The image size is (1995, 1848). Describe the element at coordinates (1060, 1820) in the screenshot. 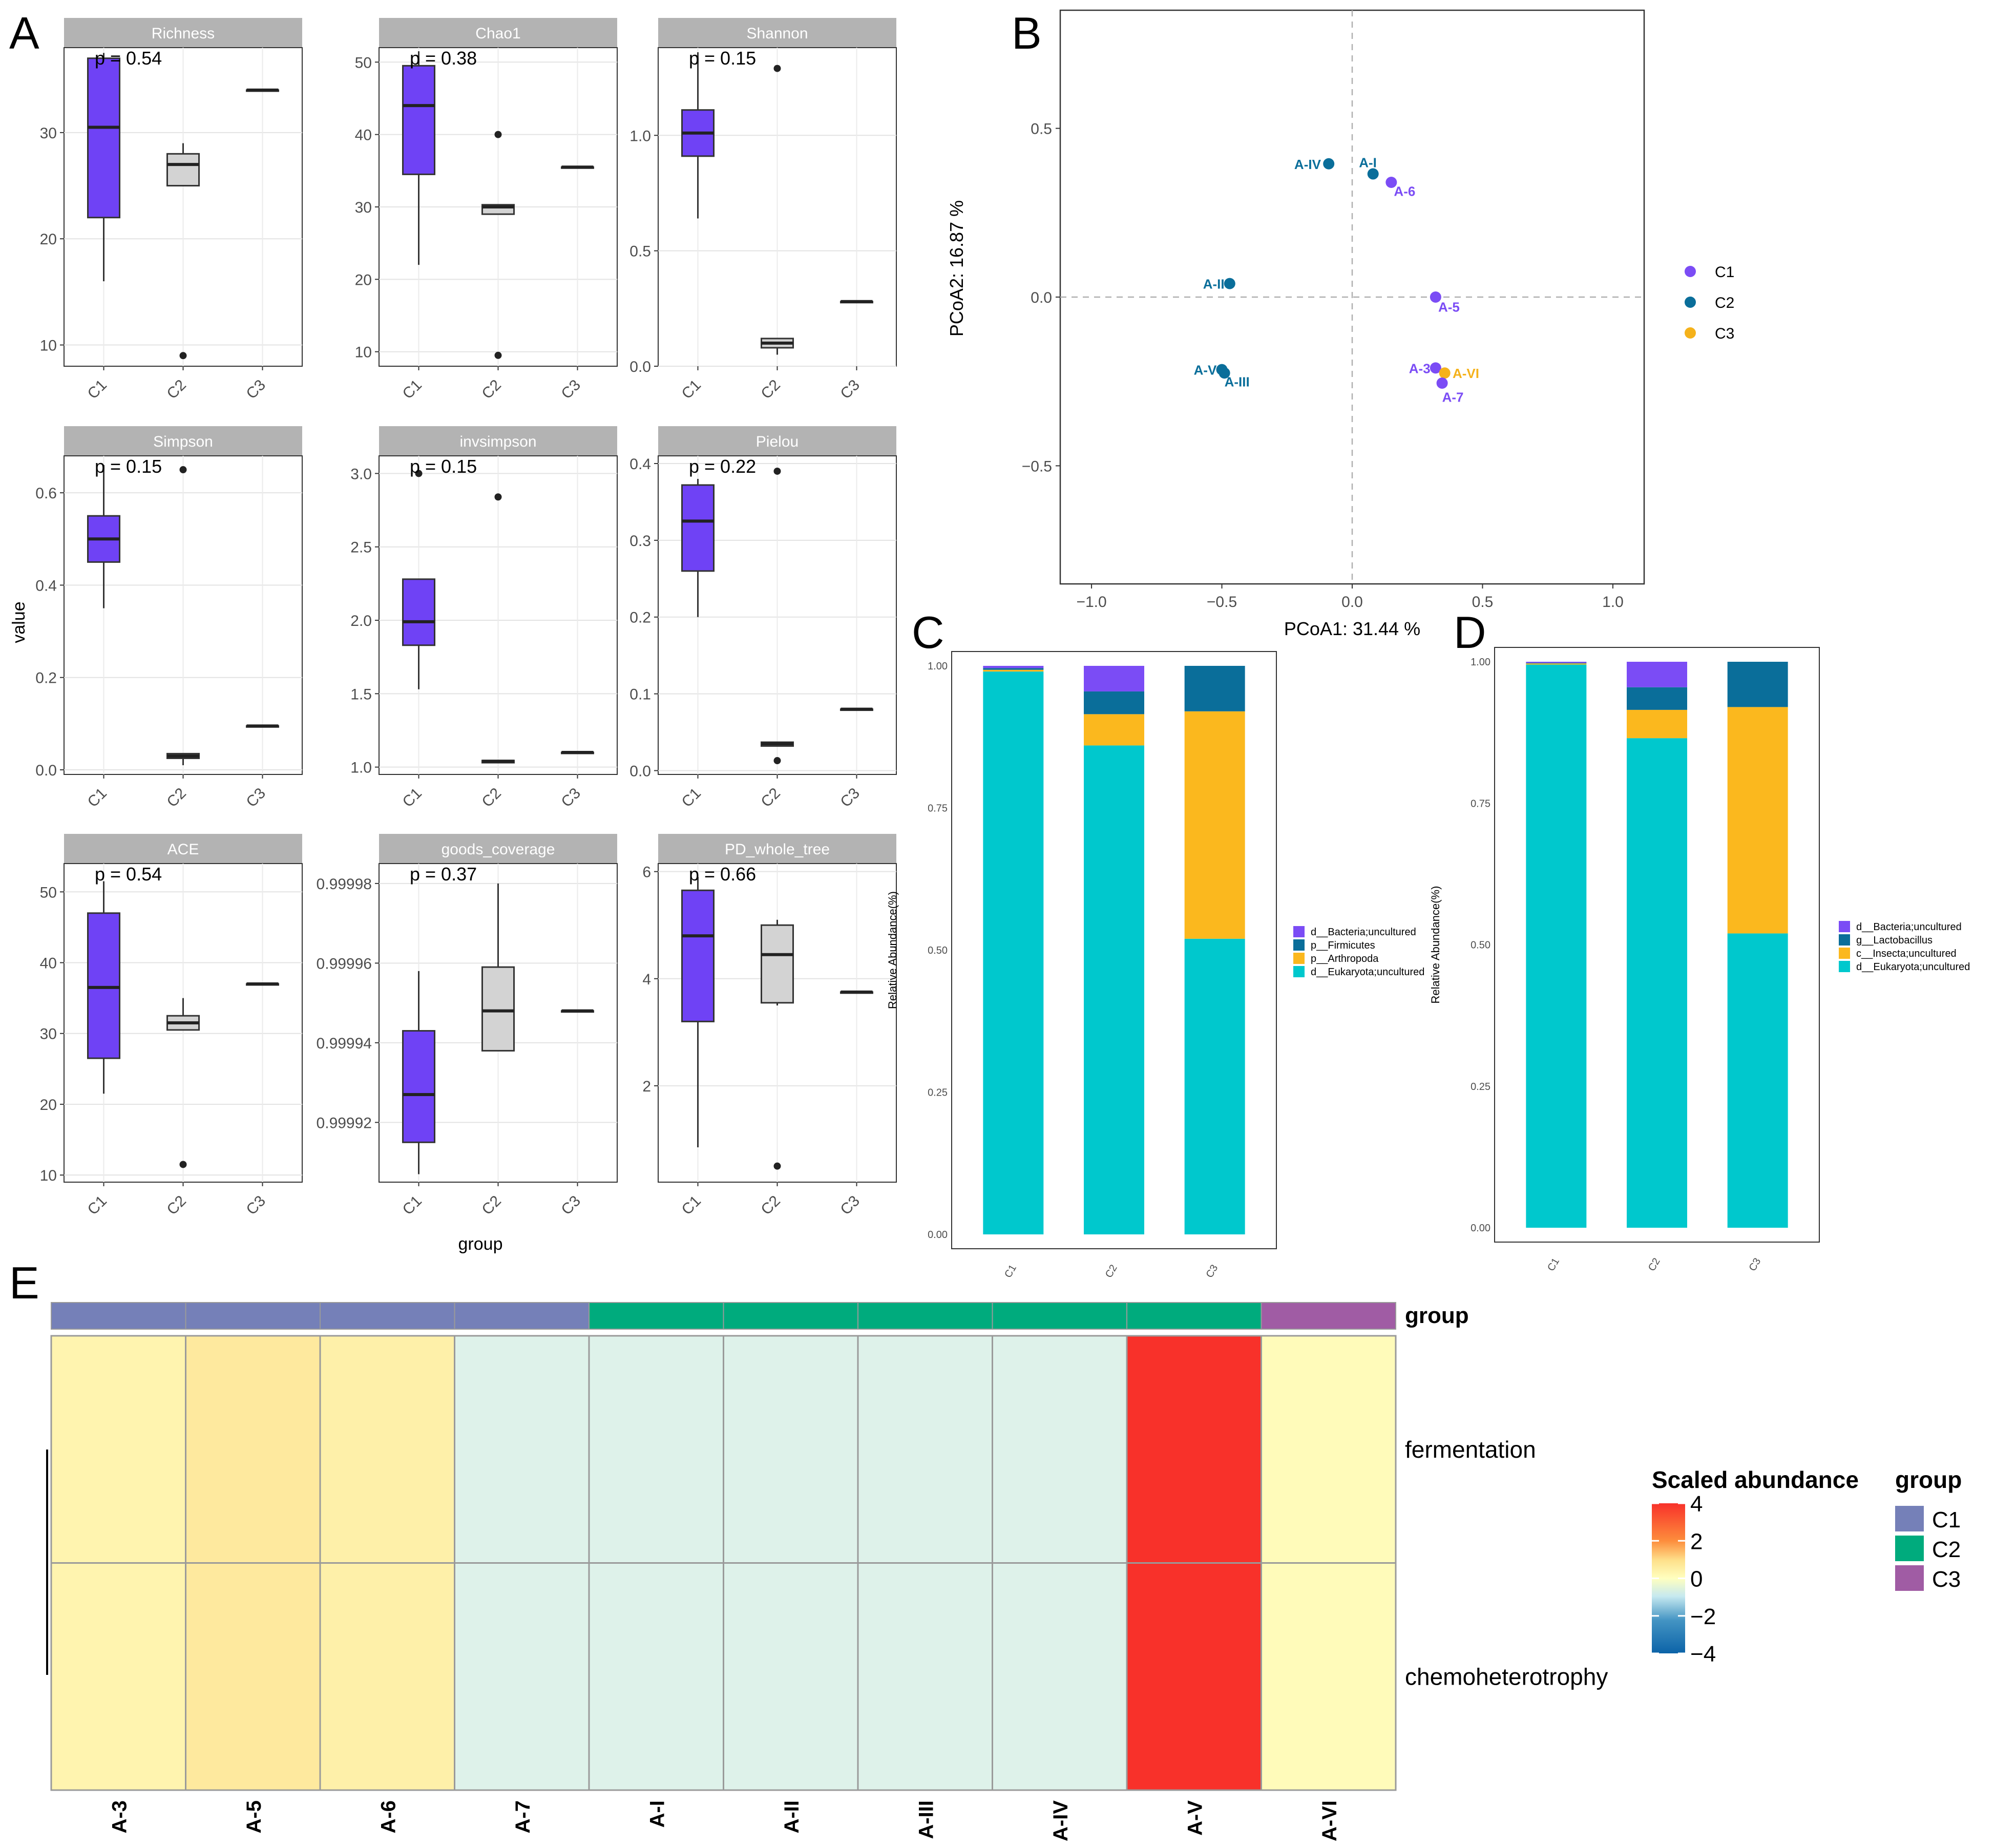

I see `column-label: A-IV` at that location.